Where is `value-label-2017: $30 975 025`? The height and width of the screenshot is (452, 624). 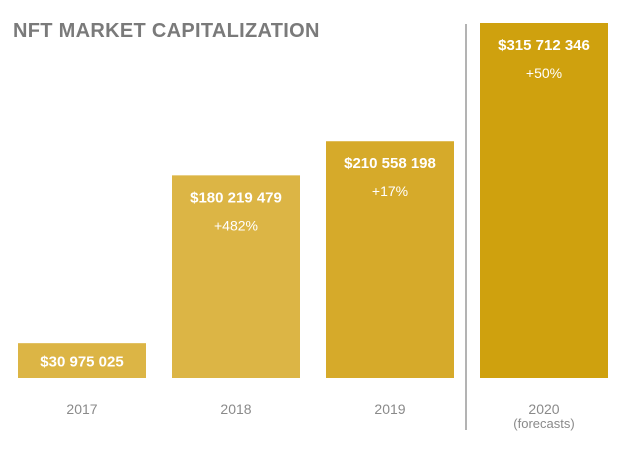 value-label-2017: $30 975 025 is located at coordinates (81, 362).